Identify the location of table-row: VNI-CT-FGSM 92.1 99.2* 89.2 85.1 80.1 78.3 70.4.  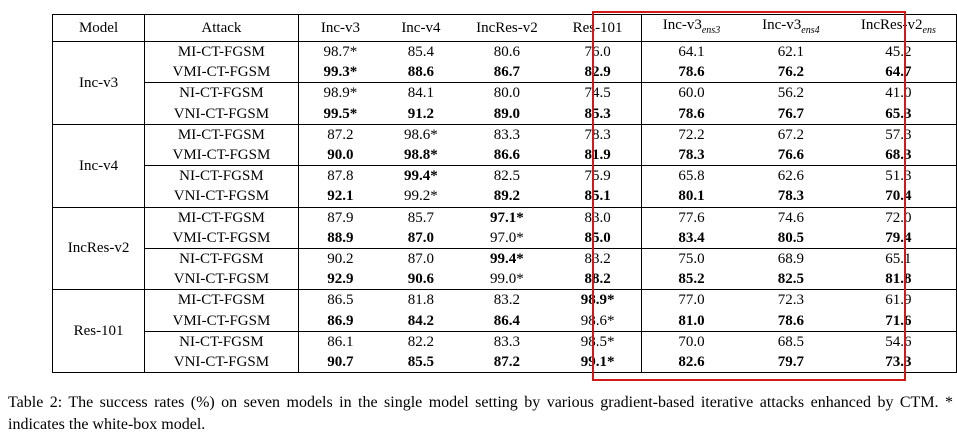
(505, 196).